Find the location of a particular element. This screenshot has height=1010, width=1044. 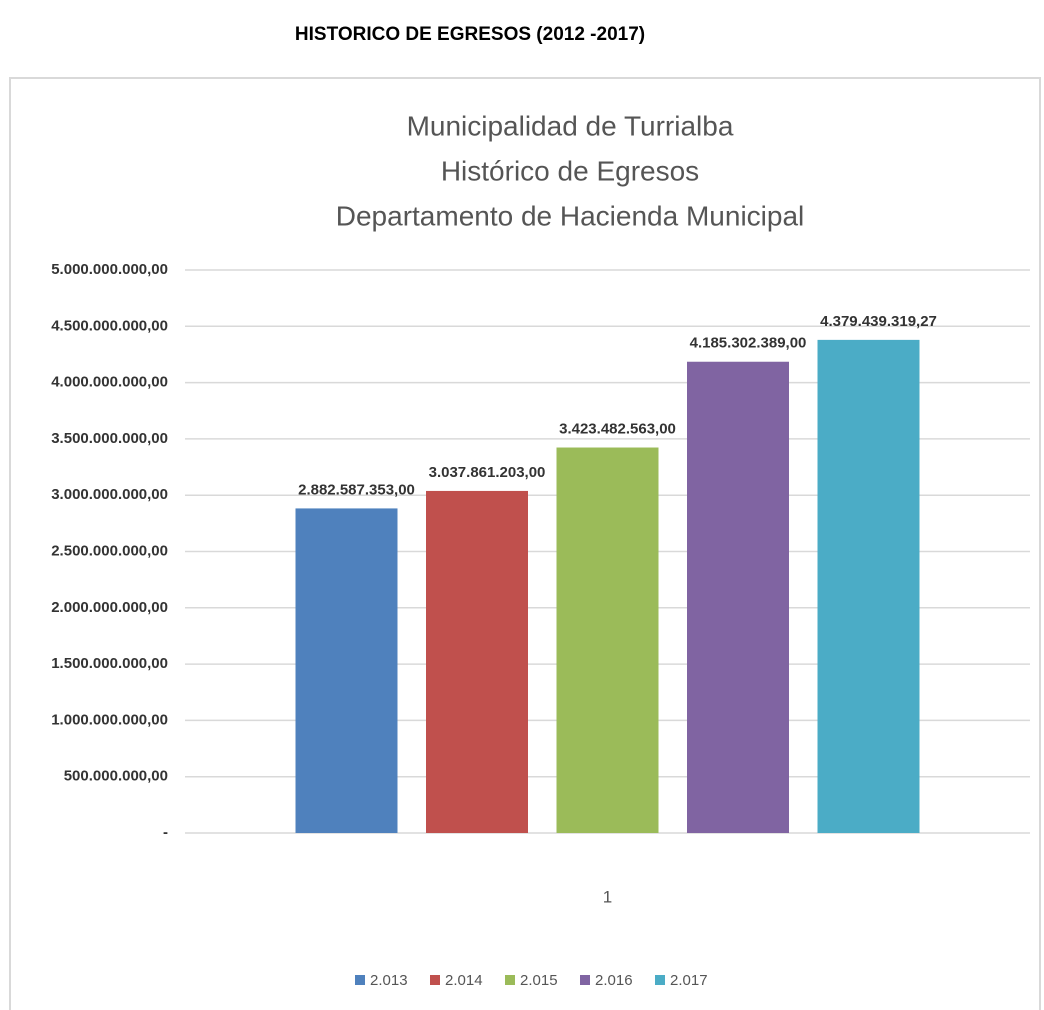

value-label: 3.037.861.203,00 is located at coordinates (487, 472).